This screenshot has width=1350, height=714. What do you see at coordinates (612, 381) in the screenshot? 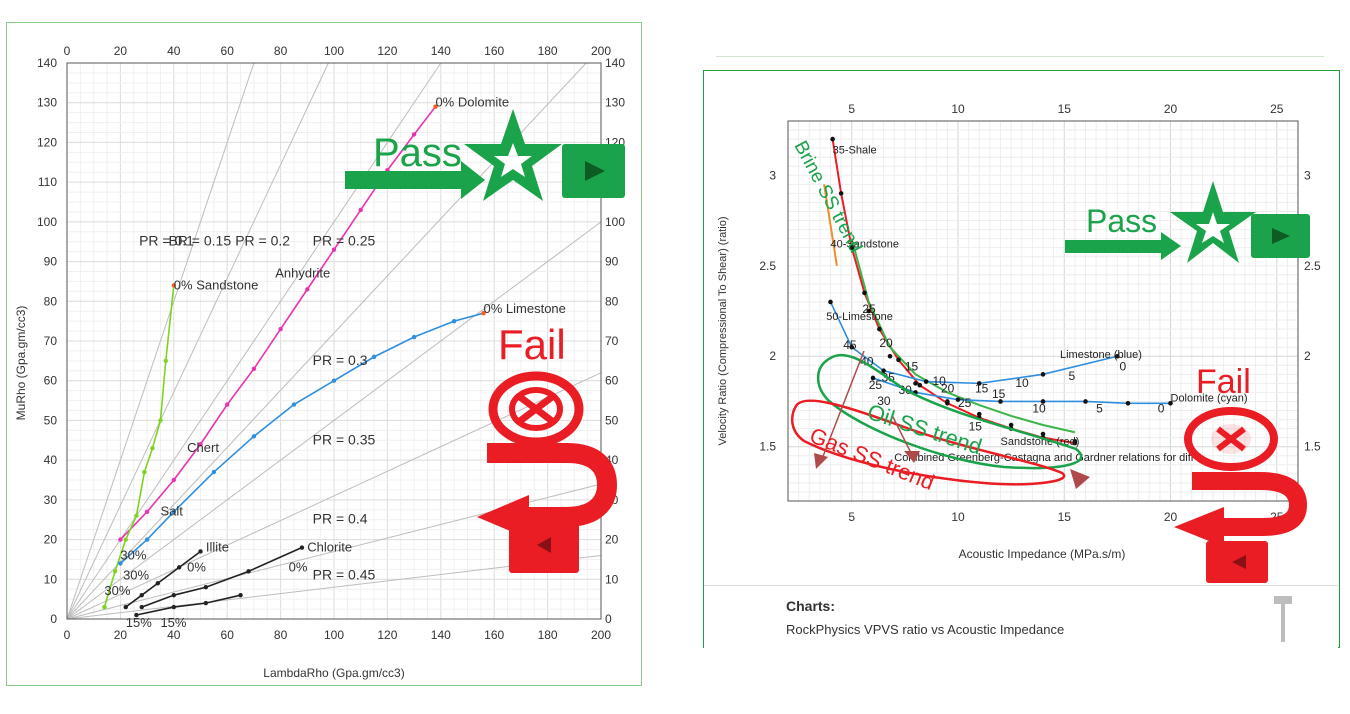
I see `y-tick-label-right: 60` at bounding box center [612, 381].